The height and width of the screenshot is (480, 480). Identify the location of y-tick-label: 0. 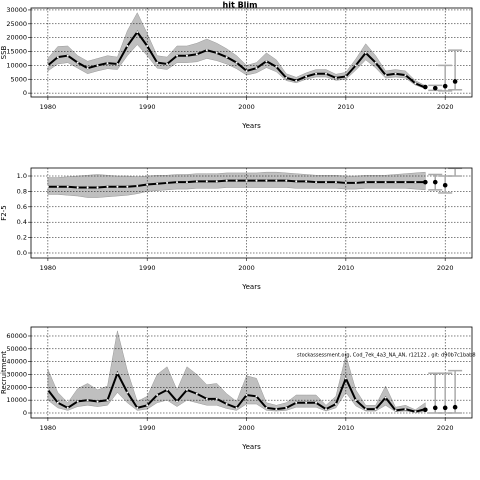
(25, 413).